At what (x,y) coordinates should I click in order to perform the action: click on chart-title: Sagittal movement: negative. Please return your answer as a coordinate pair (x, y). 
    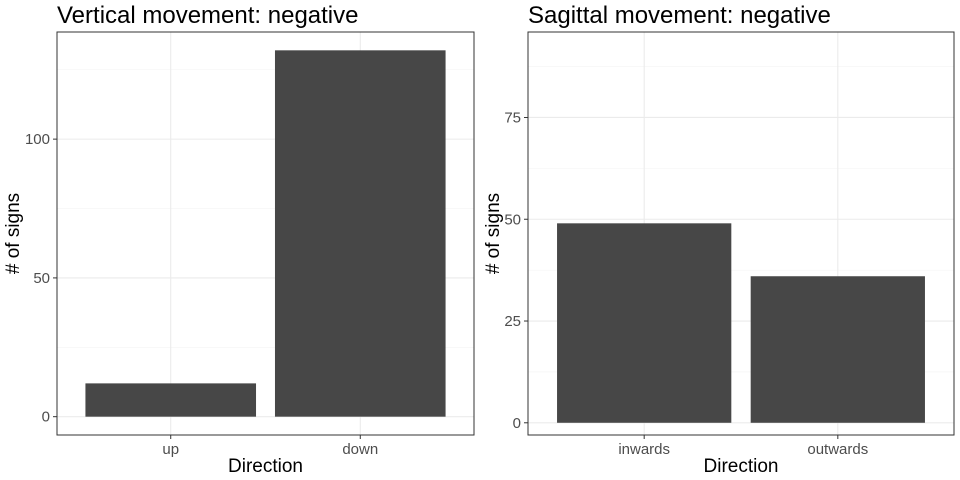
    Looking at the image, I should click on (679, 15).